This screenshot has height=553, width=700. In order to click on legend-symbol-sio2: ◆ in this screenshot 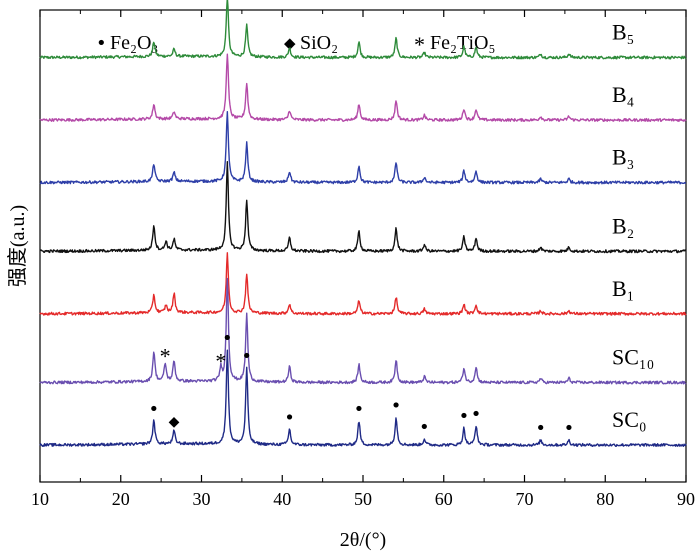, I will do `click(290, 43)`.